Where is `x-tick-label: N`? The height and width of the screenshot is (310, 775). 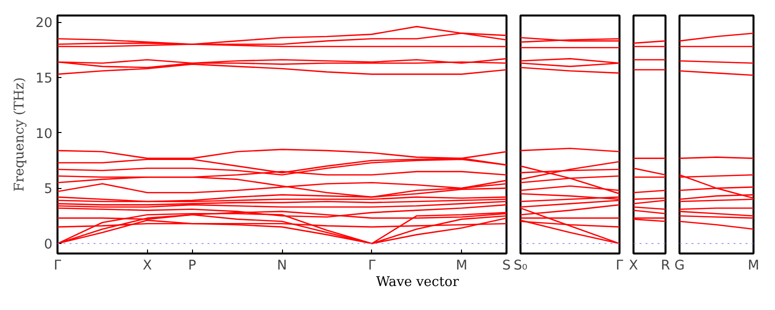 x-tick-label: N is located at coordinates (282, 266).